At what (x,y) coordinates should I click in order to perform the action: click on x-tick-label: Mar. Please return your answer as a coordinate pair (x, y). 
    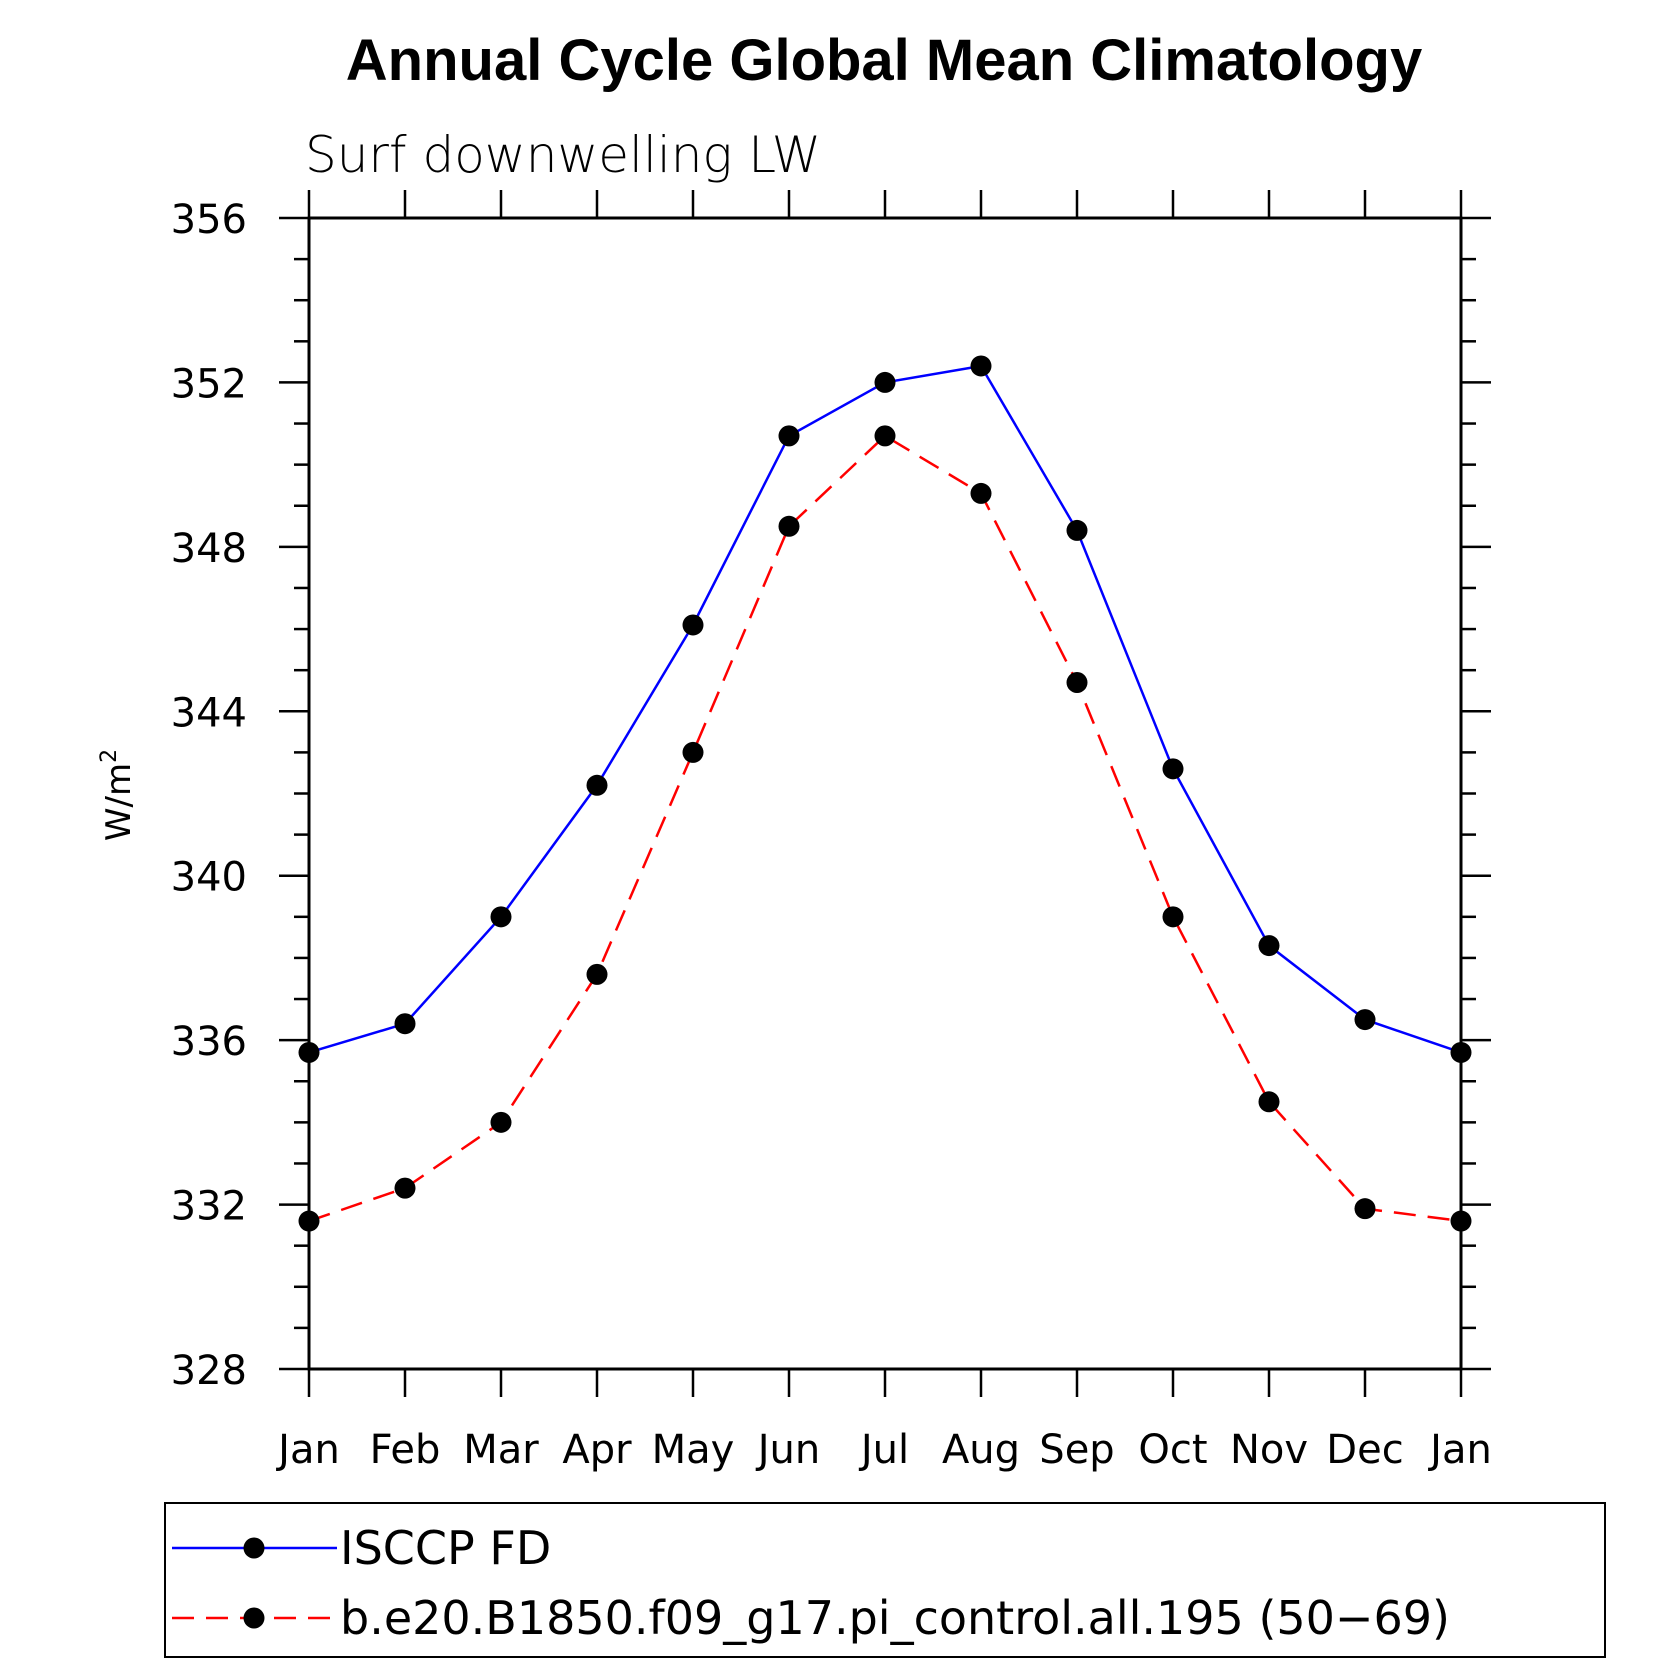
    Looking at the image, I should click on (501, 1450).